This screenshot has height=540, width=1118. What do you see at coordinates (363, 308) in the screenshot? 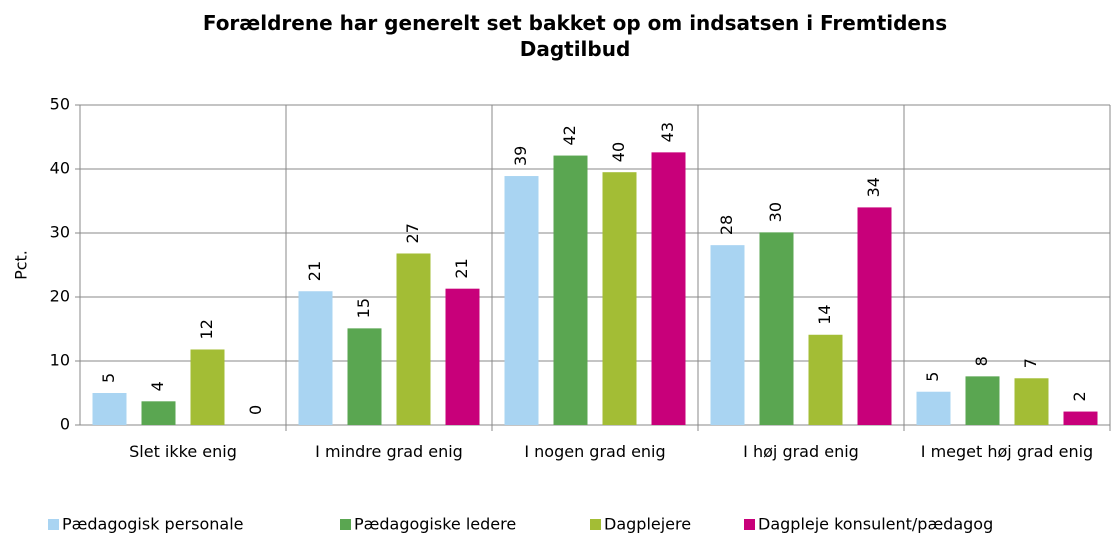
I see `data-label: 15` at bounding box center [363, 308].